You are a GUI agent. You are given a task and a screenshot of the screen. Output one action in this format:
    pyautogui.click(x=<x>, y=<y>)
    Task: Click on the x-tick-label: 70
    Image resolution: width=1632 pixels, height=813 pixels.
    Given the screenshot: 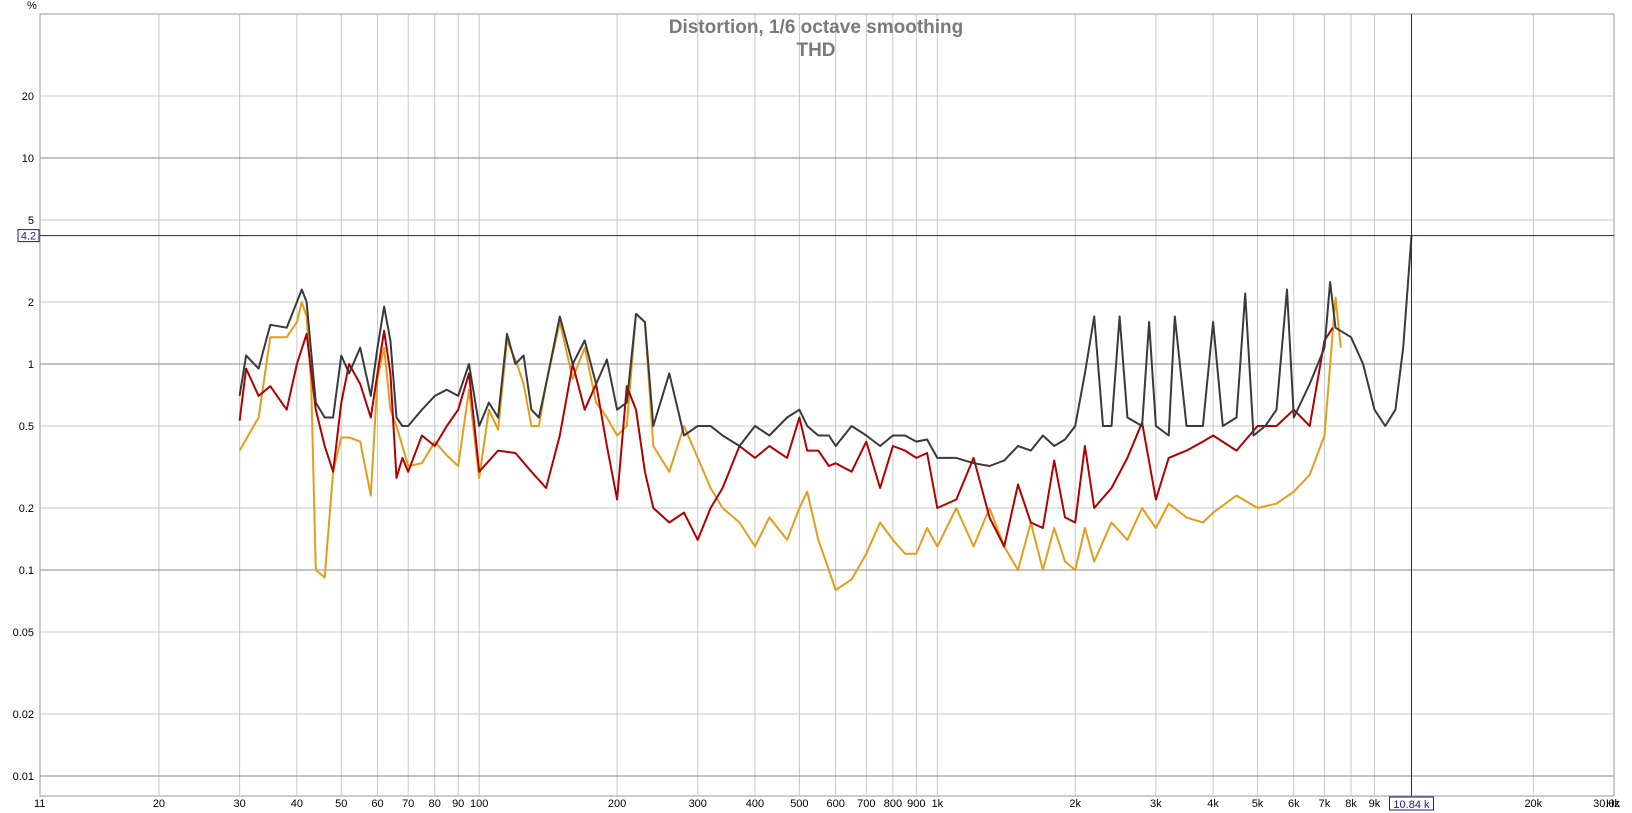 What is the action you would take?
    pyautogui.click(x=408, y=804)
    